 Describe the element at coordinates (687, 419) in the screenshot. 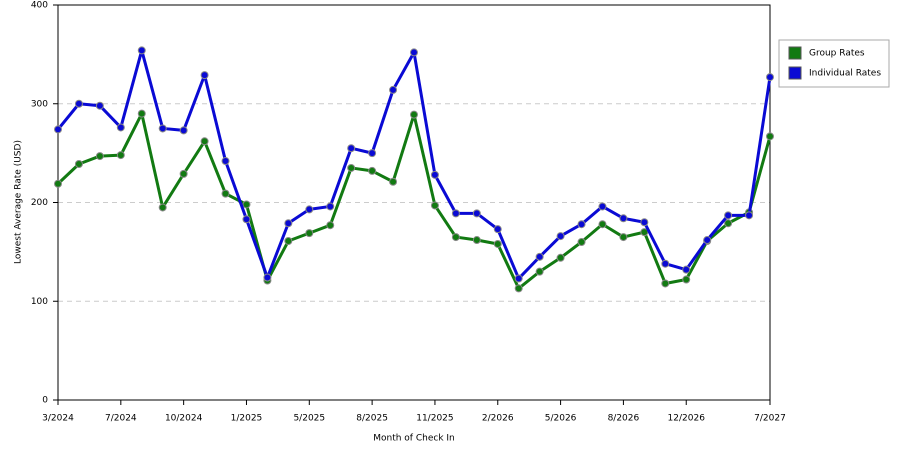

I see `x-tick-label: 12/2026` at that location.